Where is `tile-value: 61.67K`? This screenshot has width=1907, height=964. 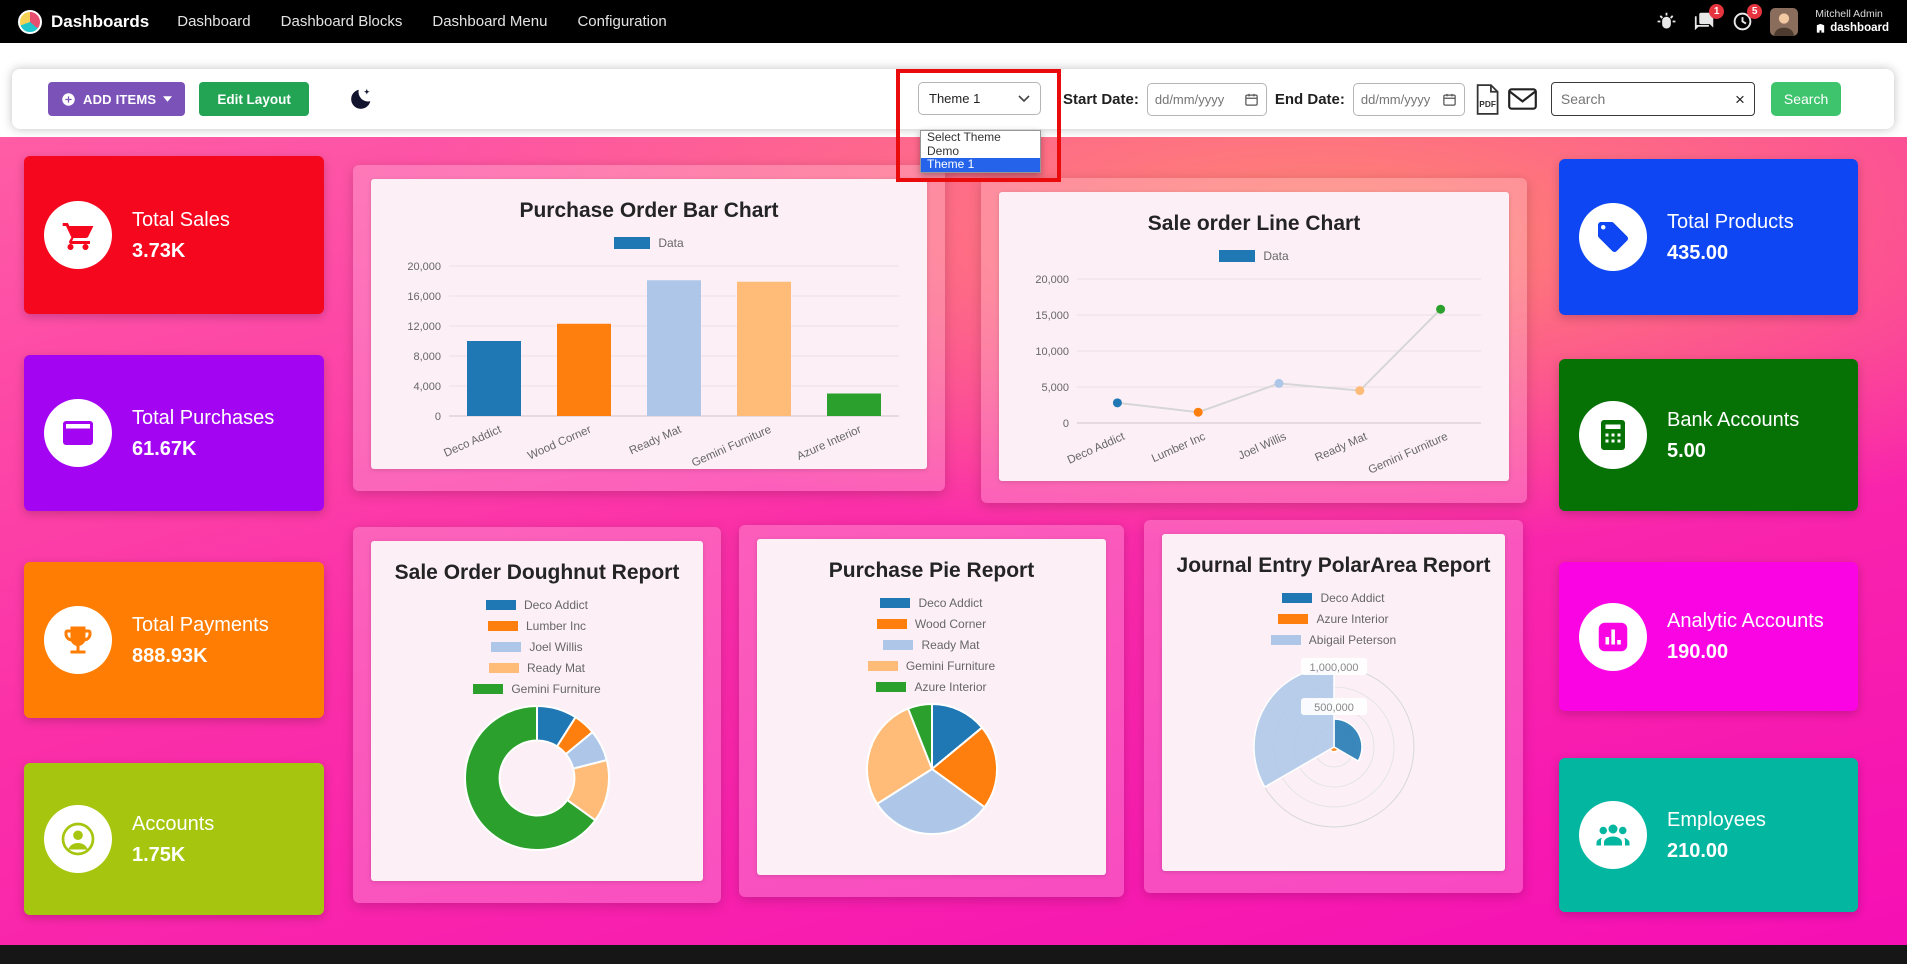 tile-value: 61.67K is located at coordinates (164, 448).